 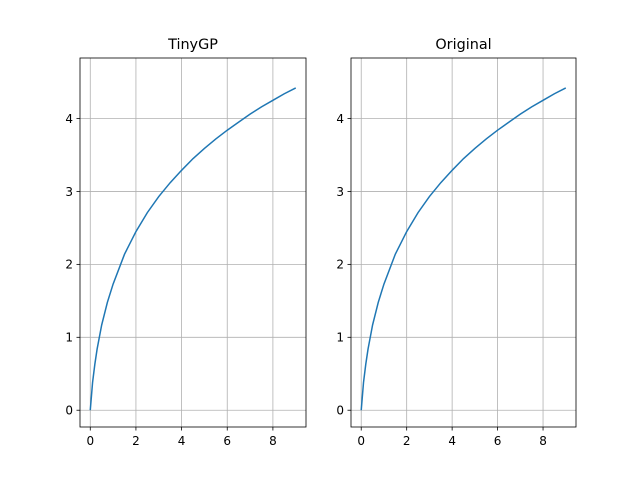 What do you see at coordinates (463, 45) in the screenshot?
I see `panel-title: Original` at bounding box center [463, 45].